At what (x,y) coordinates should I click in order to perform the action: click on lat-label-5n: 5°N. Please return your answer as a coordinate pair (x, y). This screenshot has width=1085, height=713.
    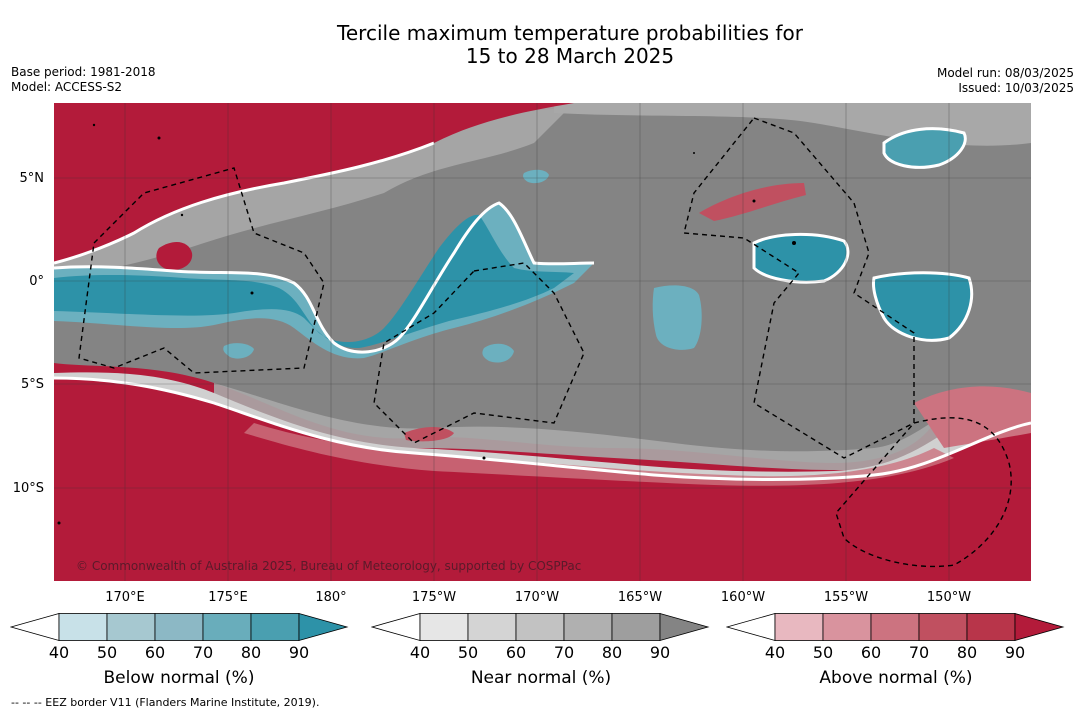
    Looking at the image, I should click on (32, 178).